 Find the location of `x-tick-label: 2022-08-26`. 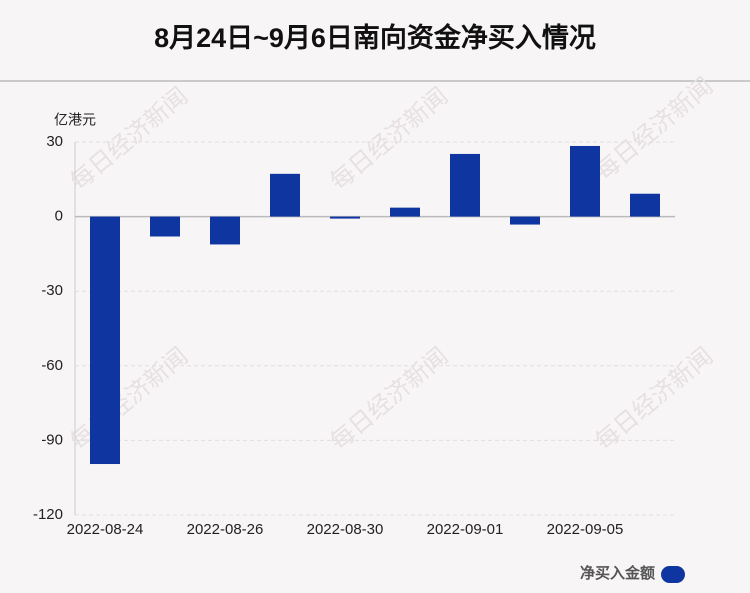

x-tick-label: 2022-08-26 is located at coordinates (225, 529).